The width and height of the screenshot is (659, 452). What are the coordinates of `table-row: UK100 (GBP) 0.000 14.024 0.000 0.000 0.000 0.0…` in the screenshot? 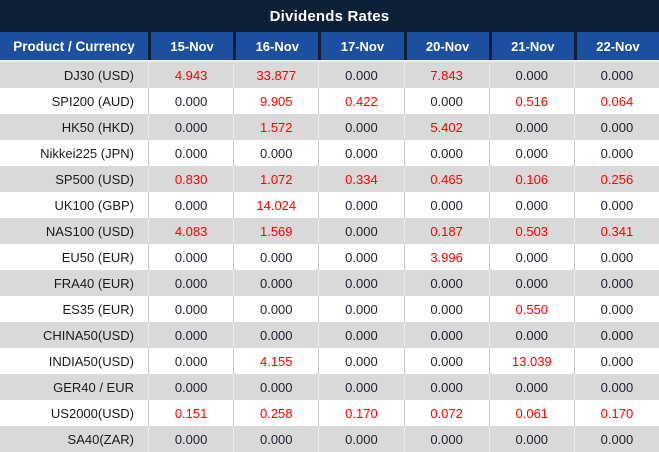 It's located at (329, 205).